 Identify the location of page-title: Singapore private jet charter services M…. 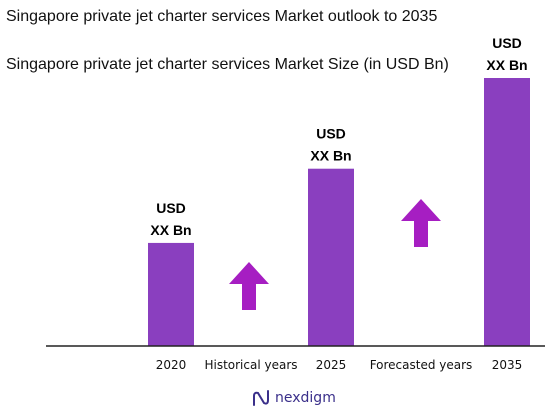
(222, 16).